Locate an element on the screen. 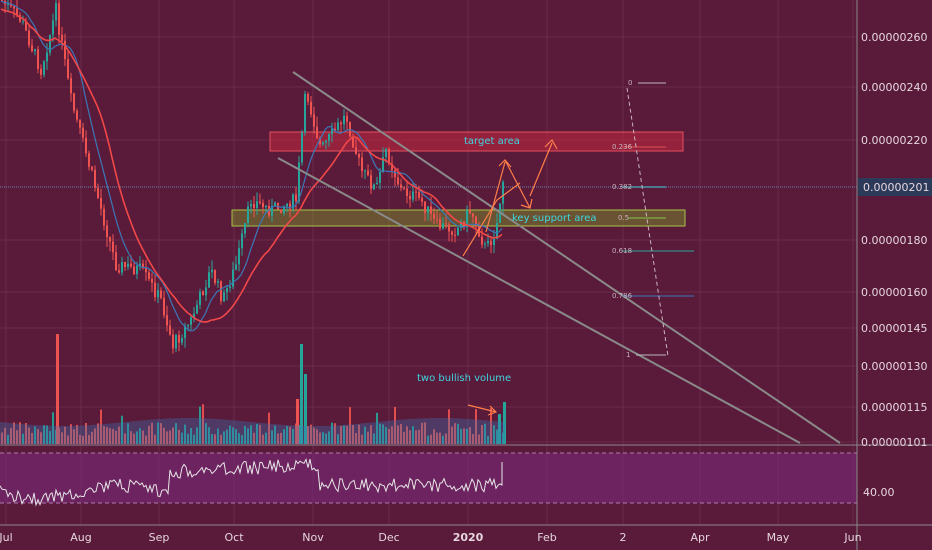 The width and height of the screenshot is (932, 550). volume-arrow-head is located at coordinates (492, 410).